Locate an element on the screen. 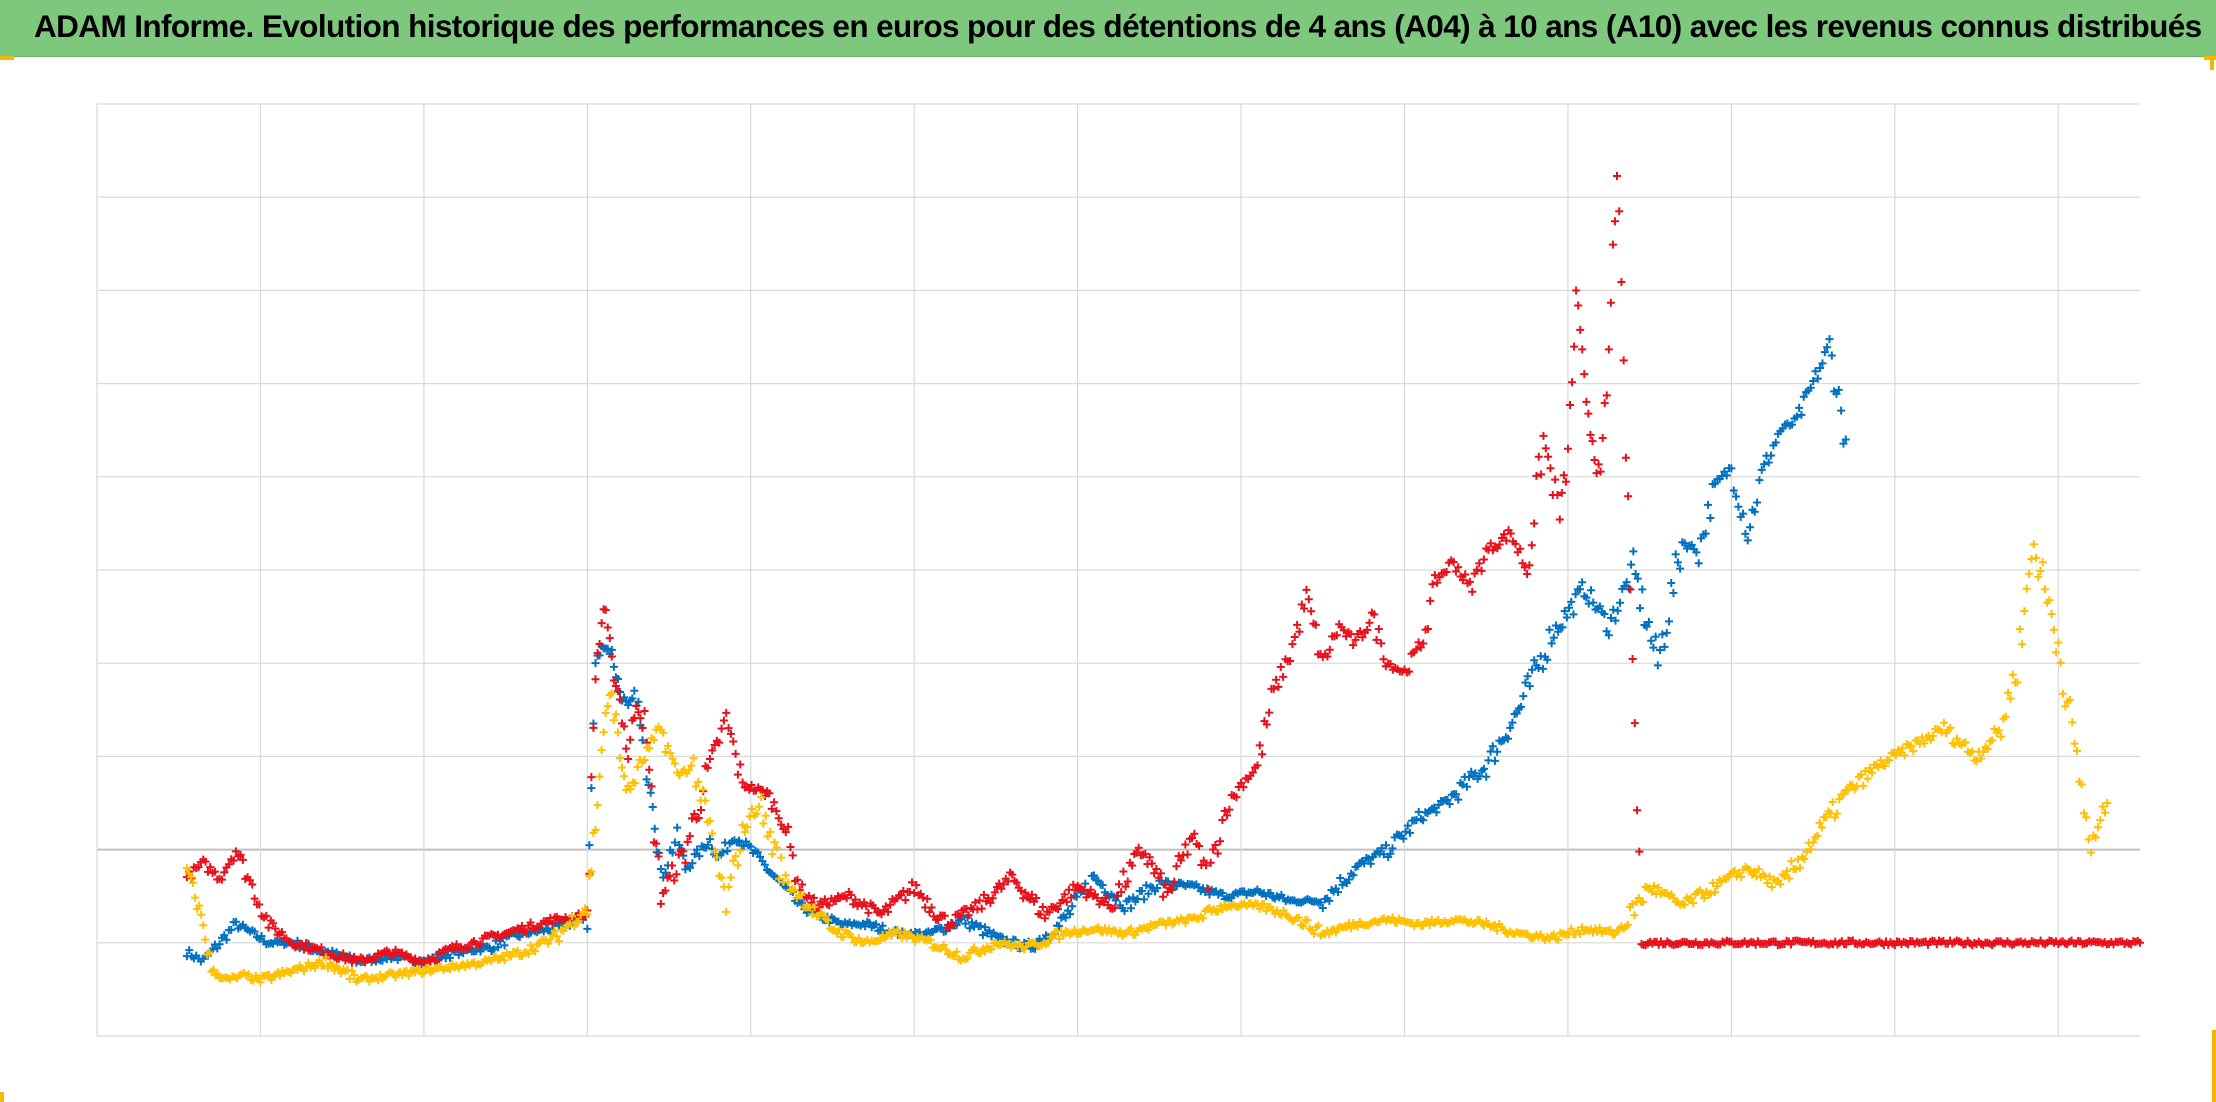 This screenshot has width=2216, height=1102. corner-mark-top-left is located at coordinates (7, 58).